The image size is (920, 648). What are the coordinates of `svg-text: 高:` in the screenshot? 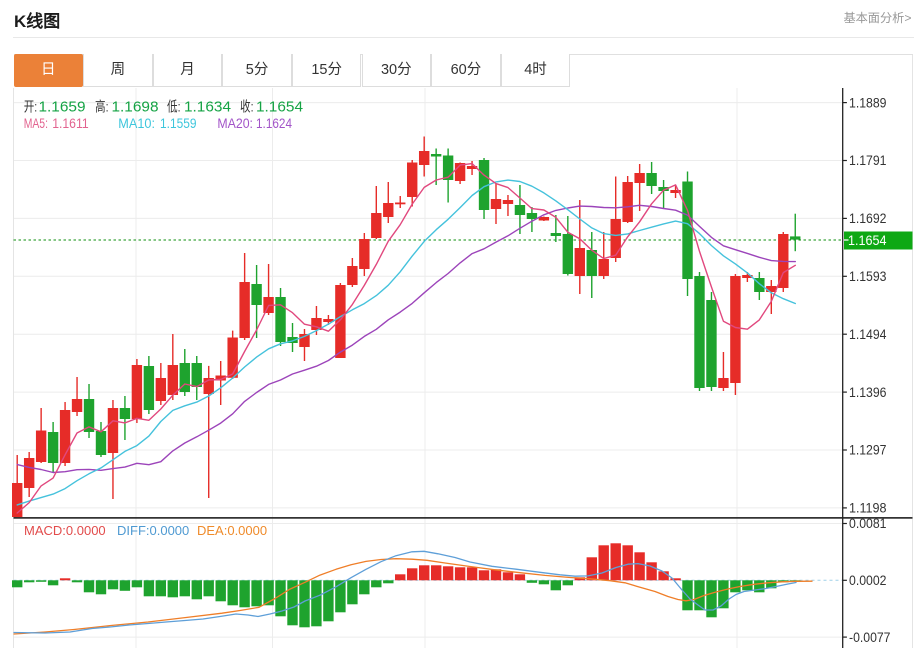 It's located at (102, 107).